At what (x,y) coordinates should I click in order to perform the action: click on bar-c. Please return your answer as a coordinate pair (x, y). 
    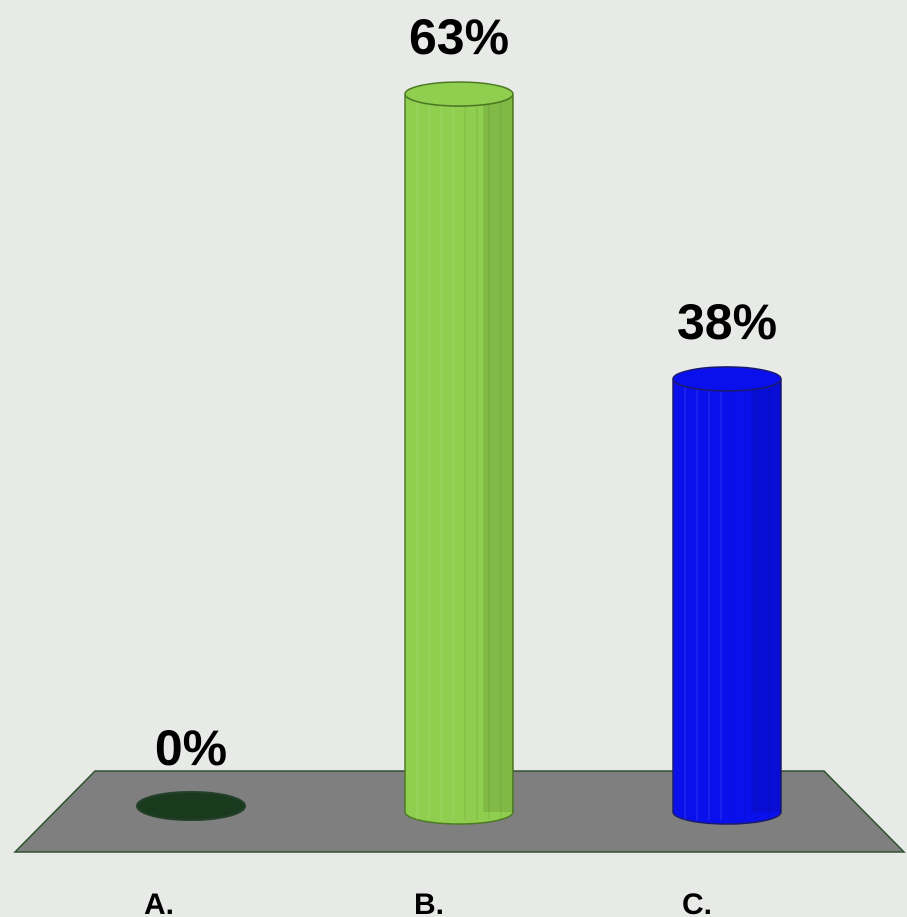
    Looking at the image, I should click on (727, 595).